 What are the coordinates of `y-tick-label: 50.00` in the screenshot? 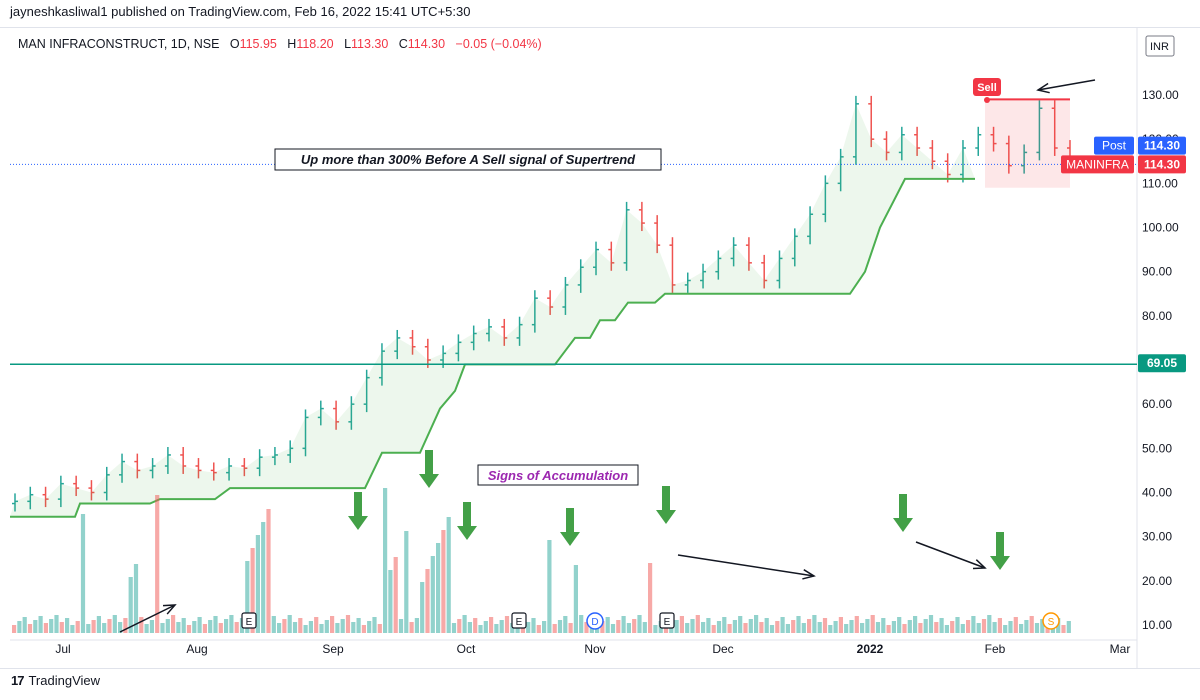 It's located at (1157, 448).